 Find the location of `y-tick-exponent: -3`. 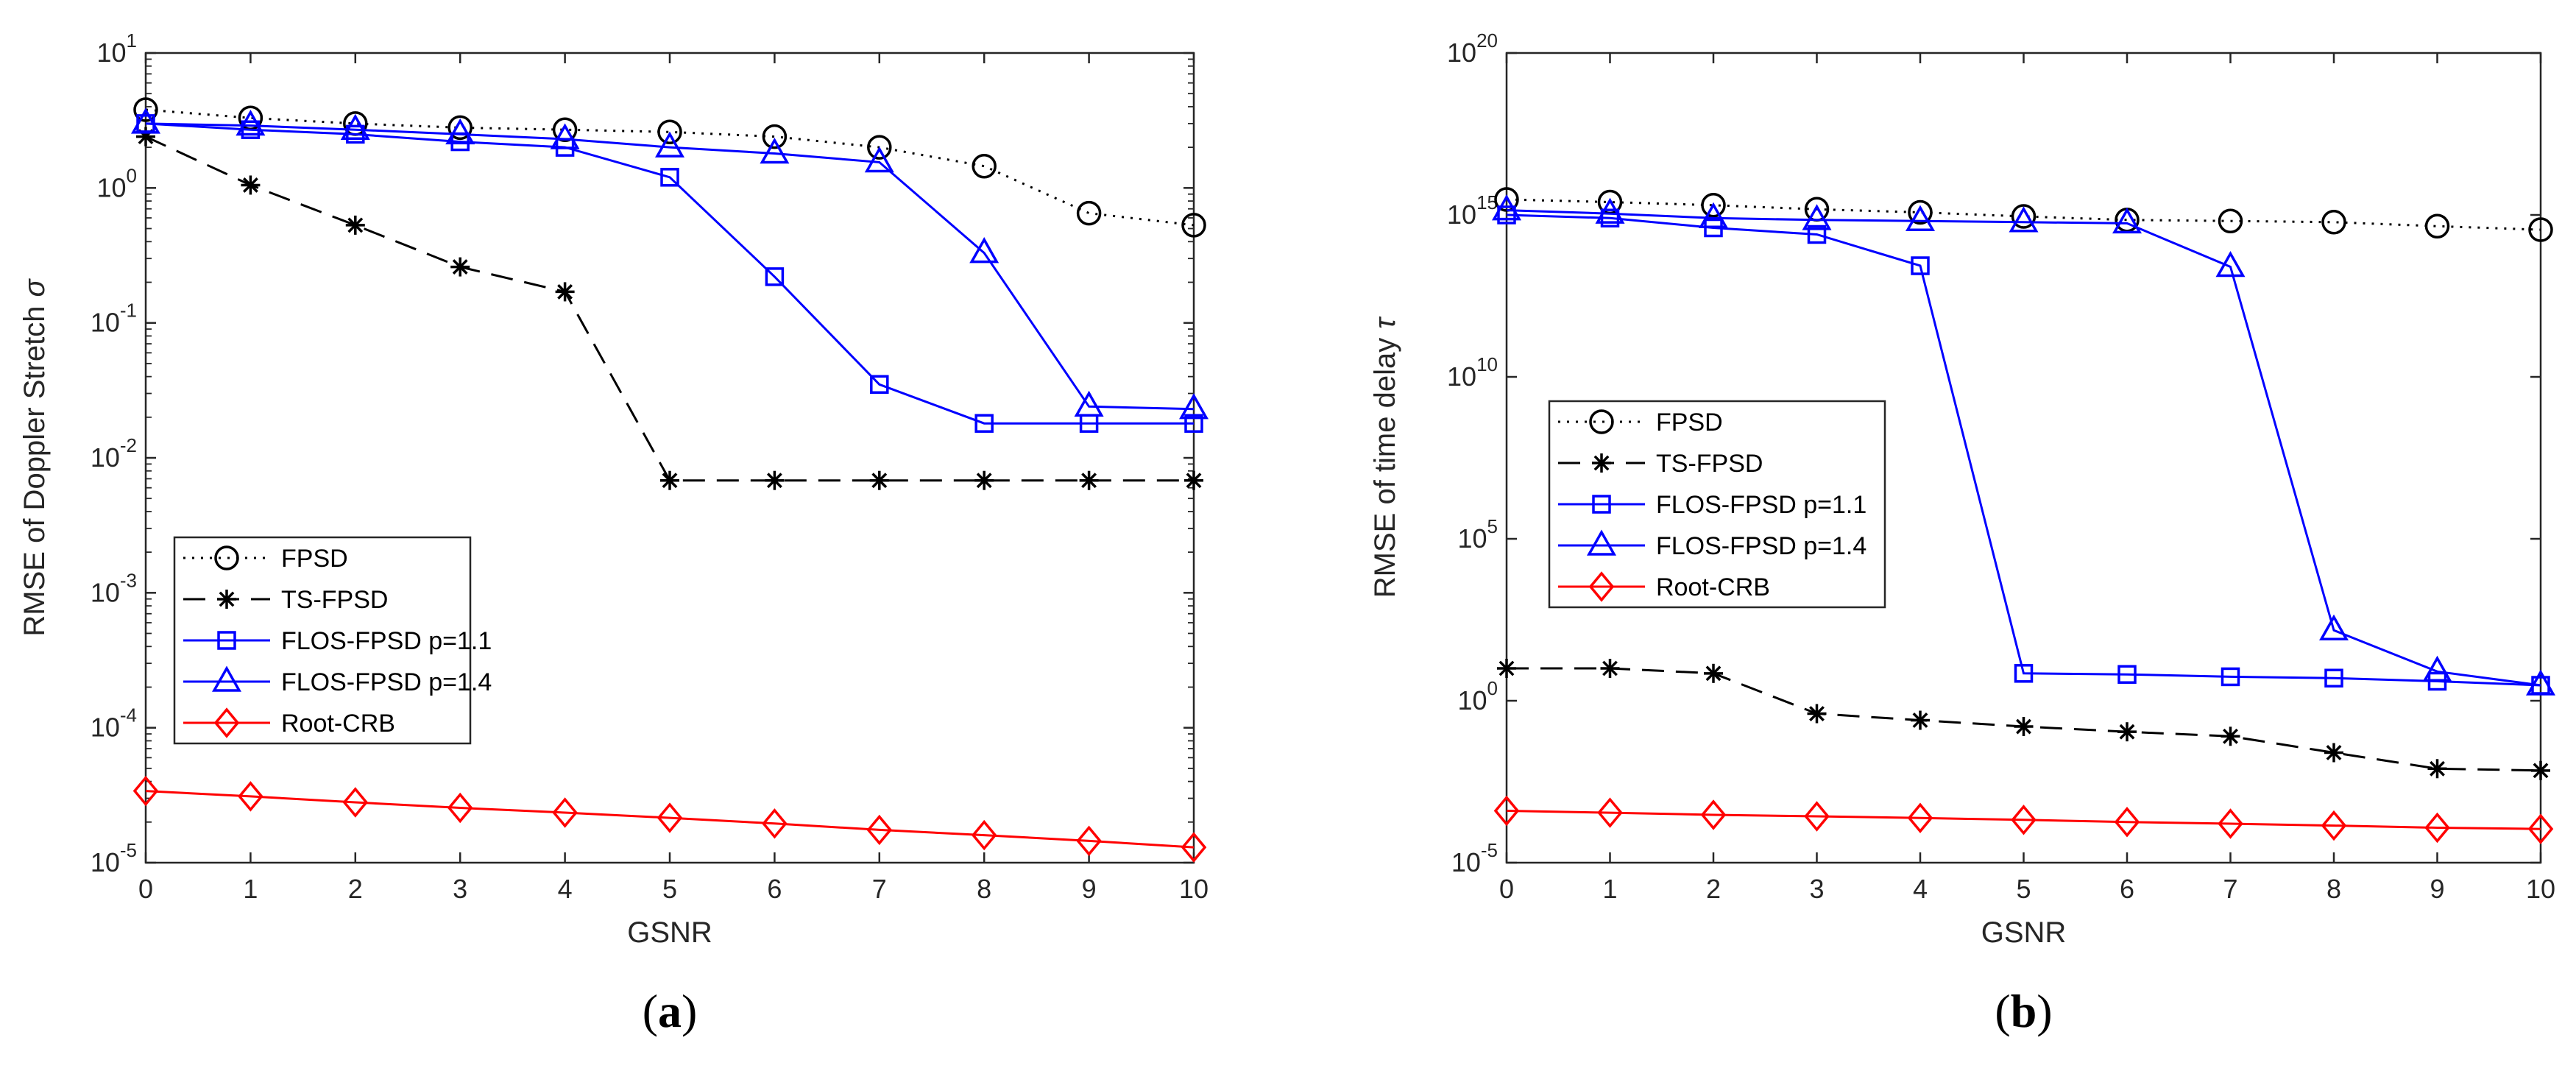

y-tick-exponent: -3 is located at coordinates (128, 580).